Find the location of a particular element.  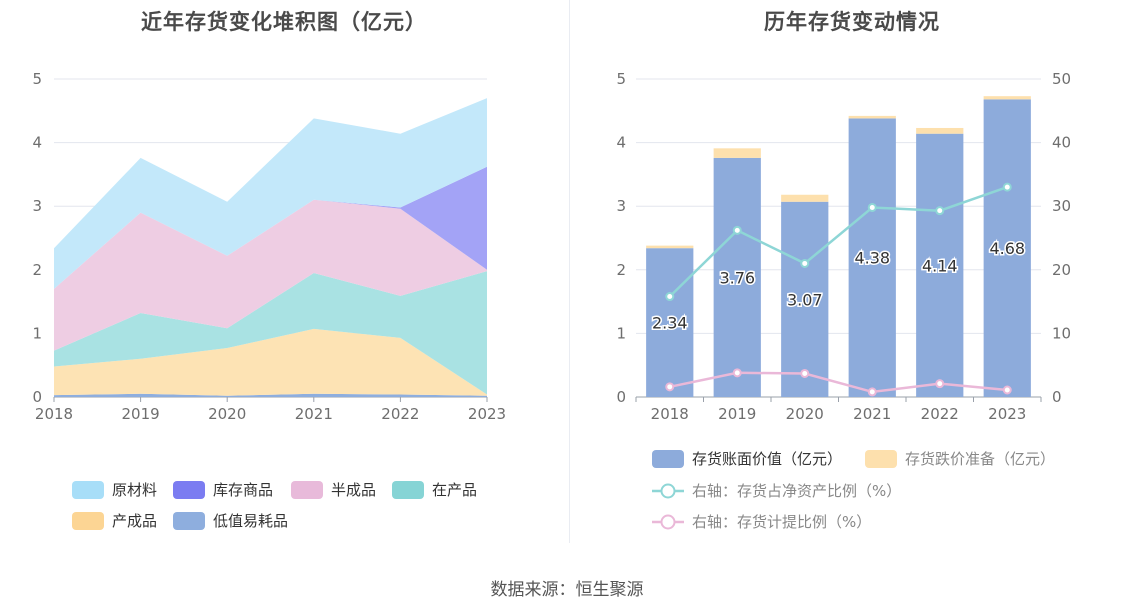

legend-label: 在产品 is located at coordinates (454, 490).